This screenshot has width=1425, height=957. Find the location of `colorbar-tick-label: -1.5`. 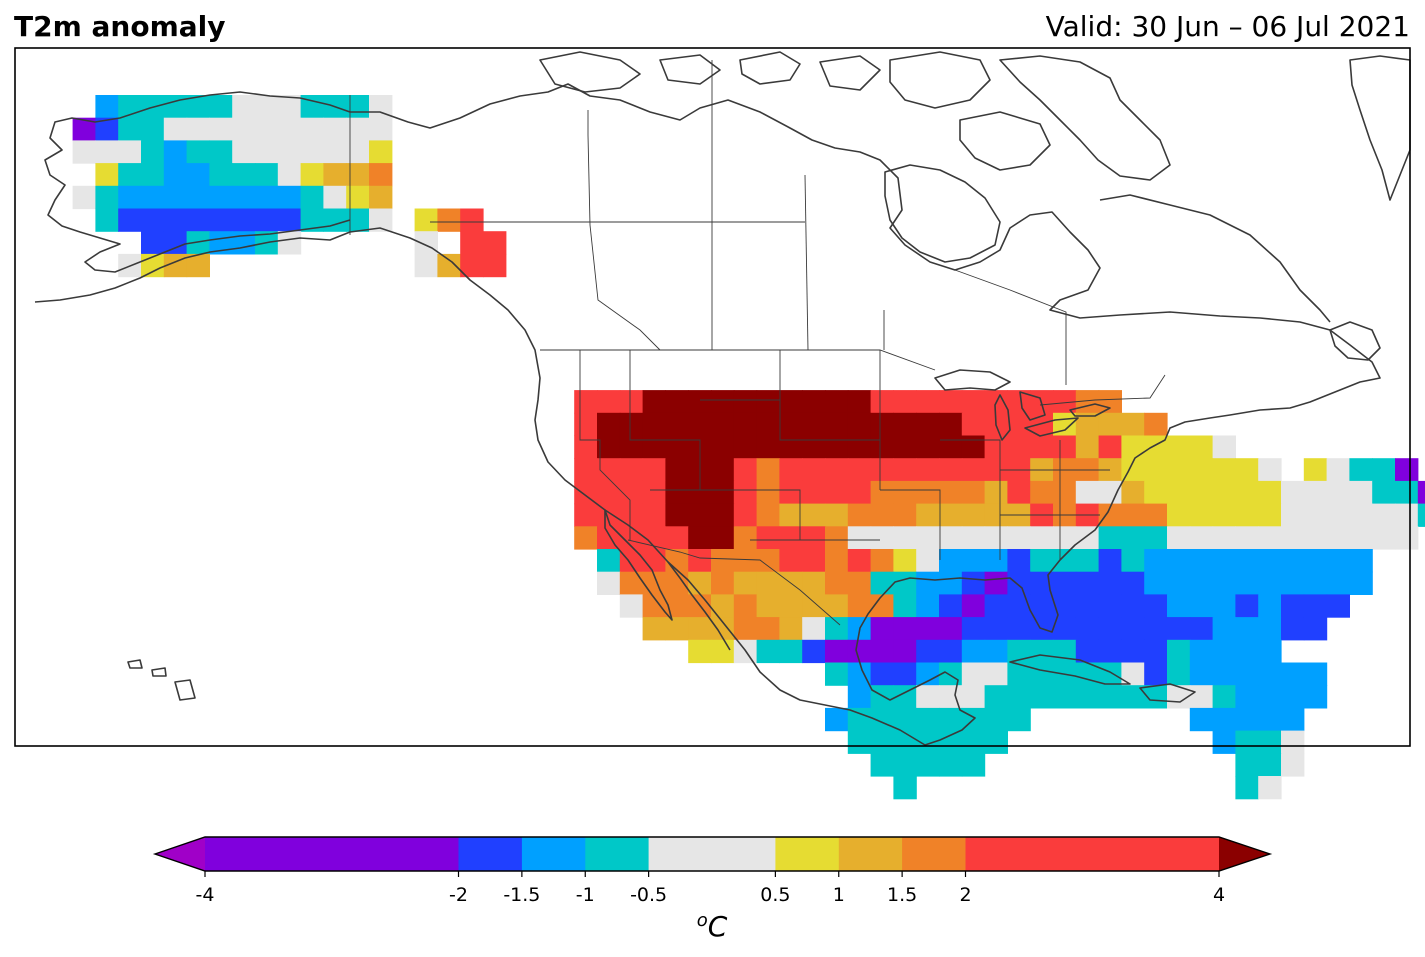

colorbar-tick-label: -1.5 is located at coordinates (521, 895).